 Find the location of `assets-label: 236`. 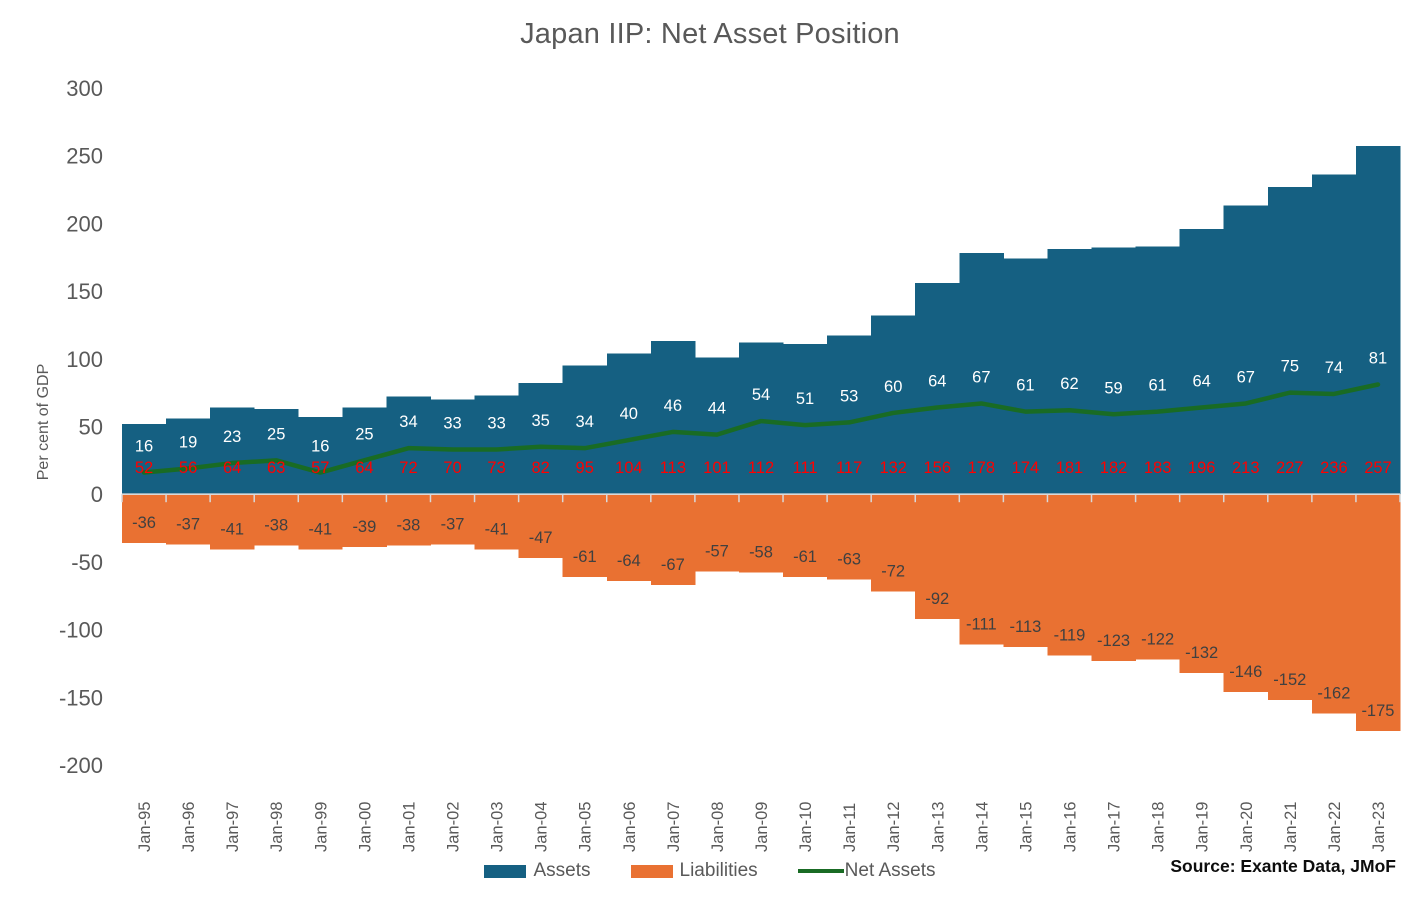

assets-label: 236 is located at coordinates (1334, 468).